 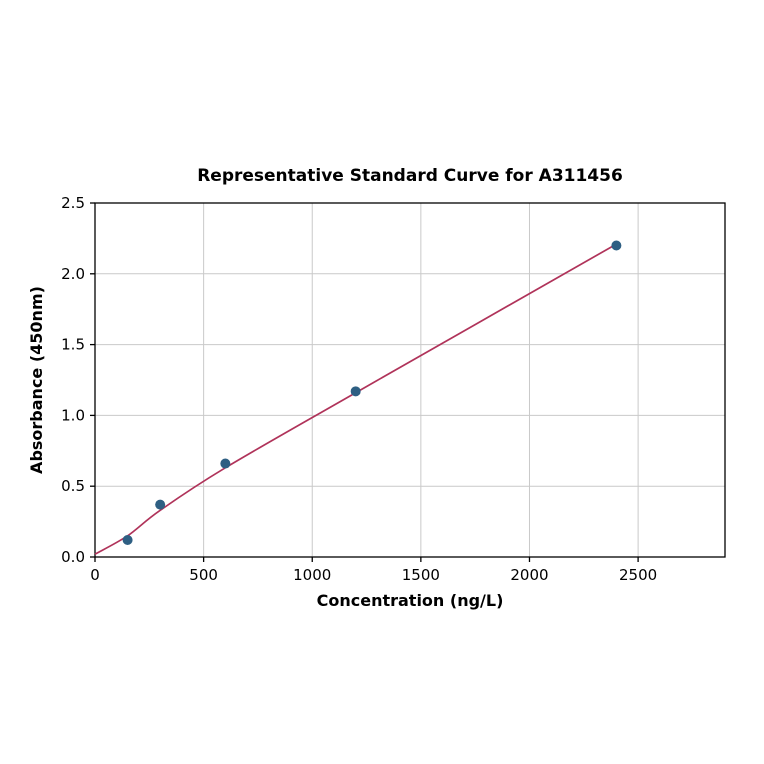 What do you see at coordinates (410, 600) in the screenshot?
I see `x-axis-label: Concentration (ng/L)` at bounding box center [410, 600].